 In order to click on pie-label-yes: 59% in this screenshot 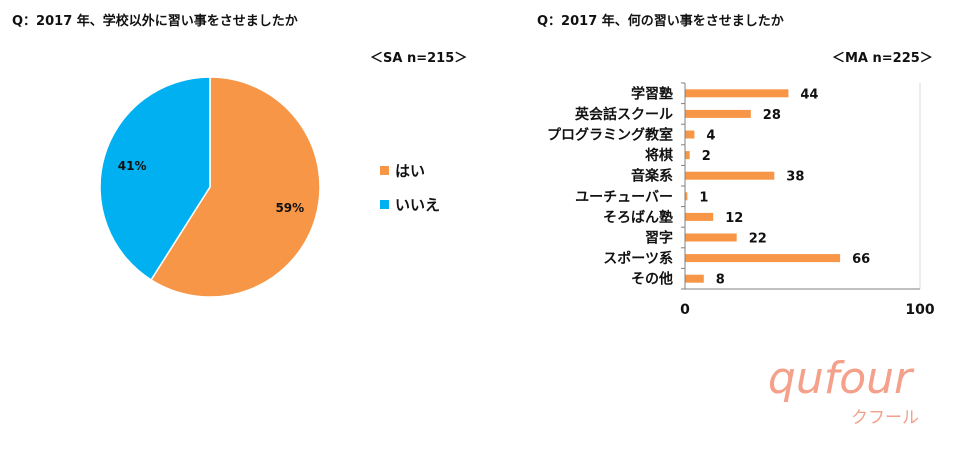, I will do `click(289, 208)`.